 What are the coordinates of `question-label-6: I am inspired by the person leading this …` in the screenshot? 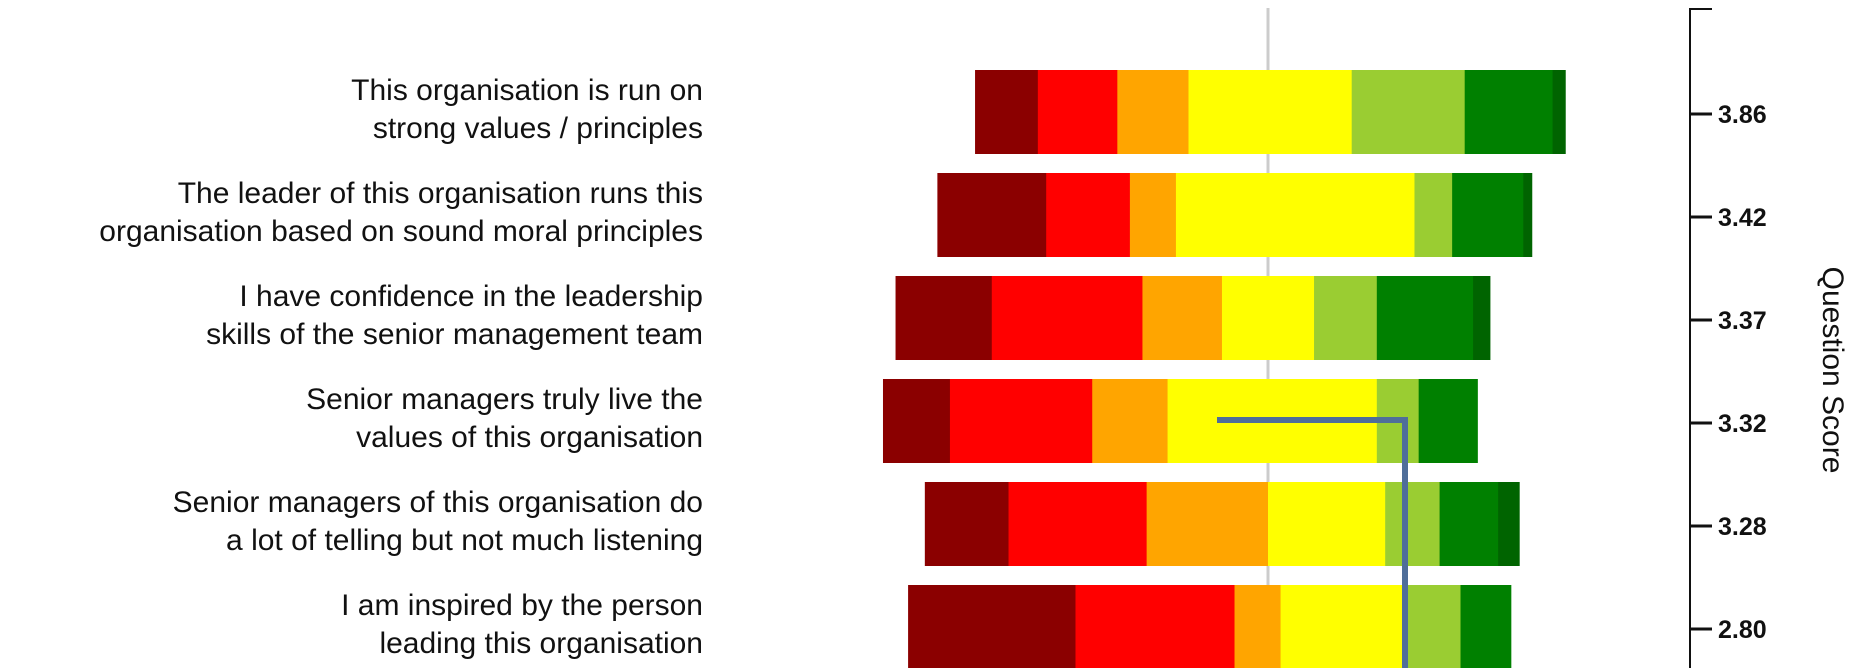 It's located at (522, 624).